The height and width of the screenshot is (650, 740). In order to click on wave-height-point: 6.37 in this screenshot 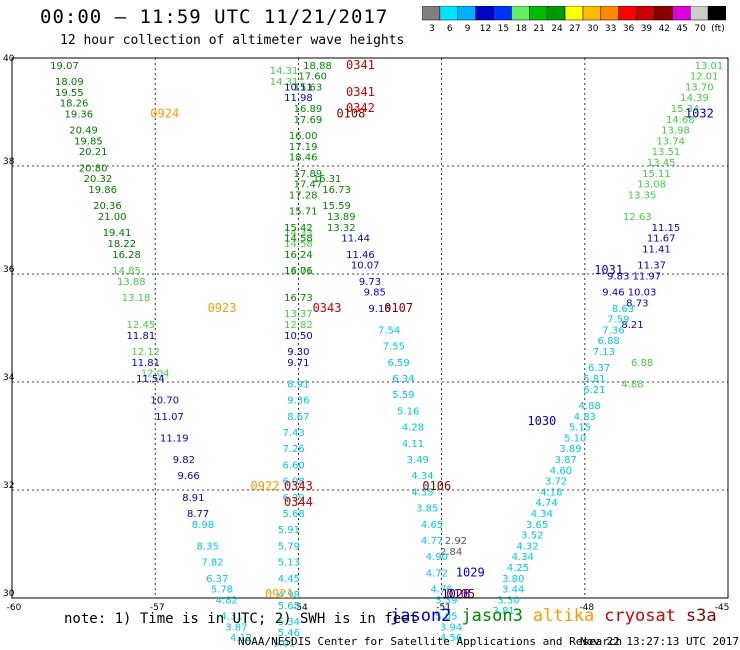, I will do `click(217, 579)`.